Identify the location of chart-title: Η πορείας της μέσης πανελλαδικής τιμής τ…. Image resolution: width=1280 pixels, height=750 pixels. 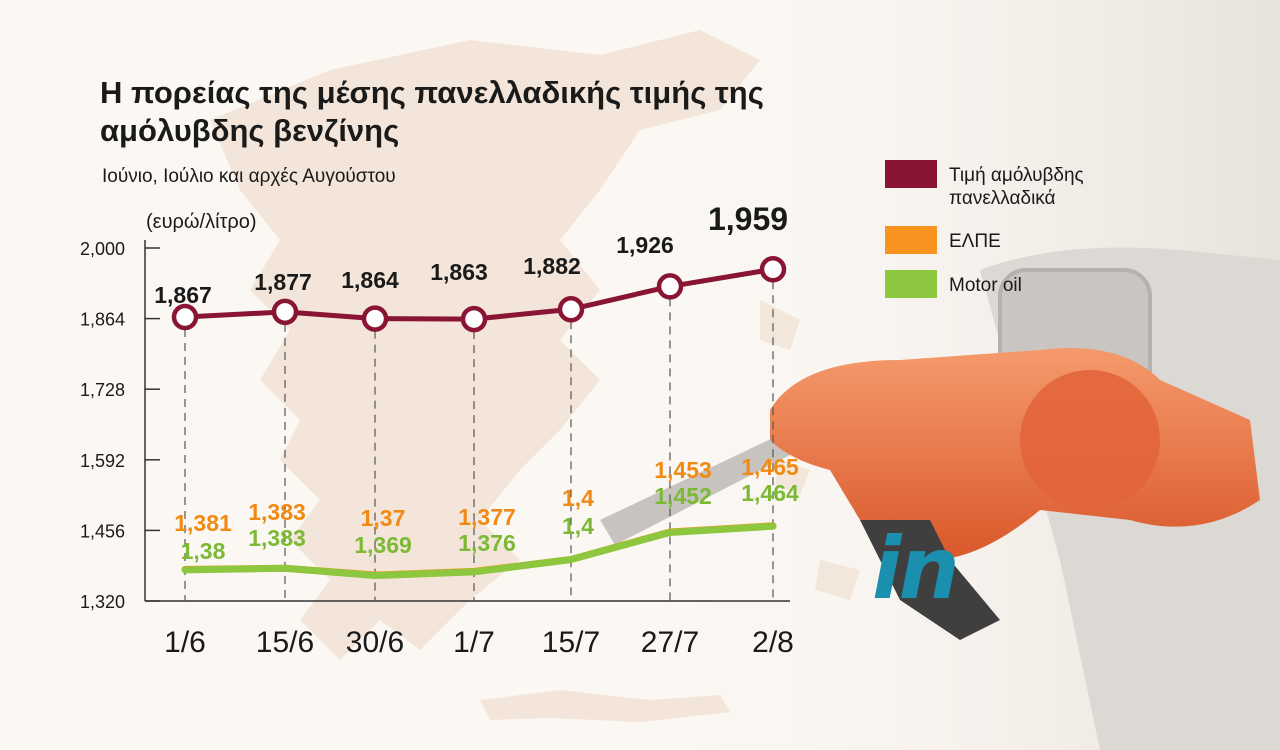
(432, 111).